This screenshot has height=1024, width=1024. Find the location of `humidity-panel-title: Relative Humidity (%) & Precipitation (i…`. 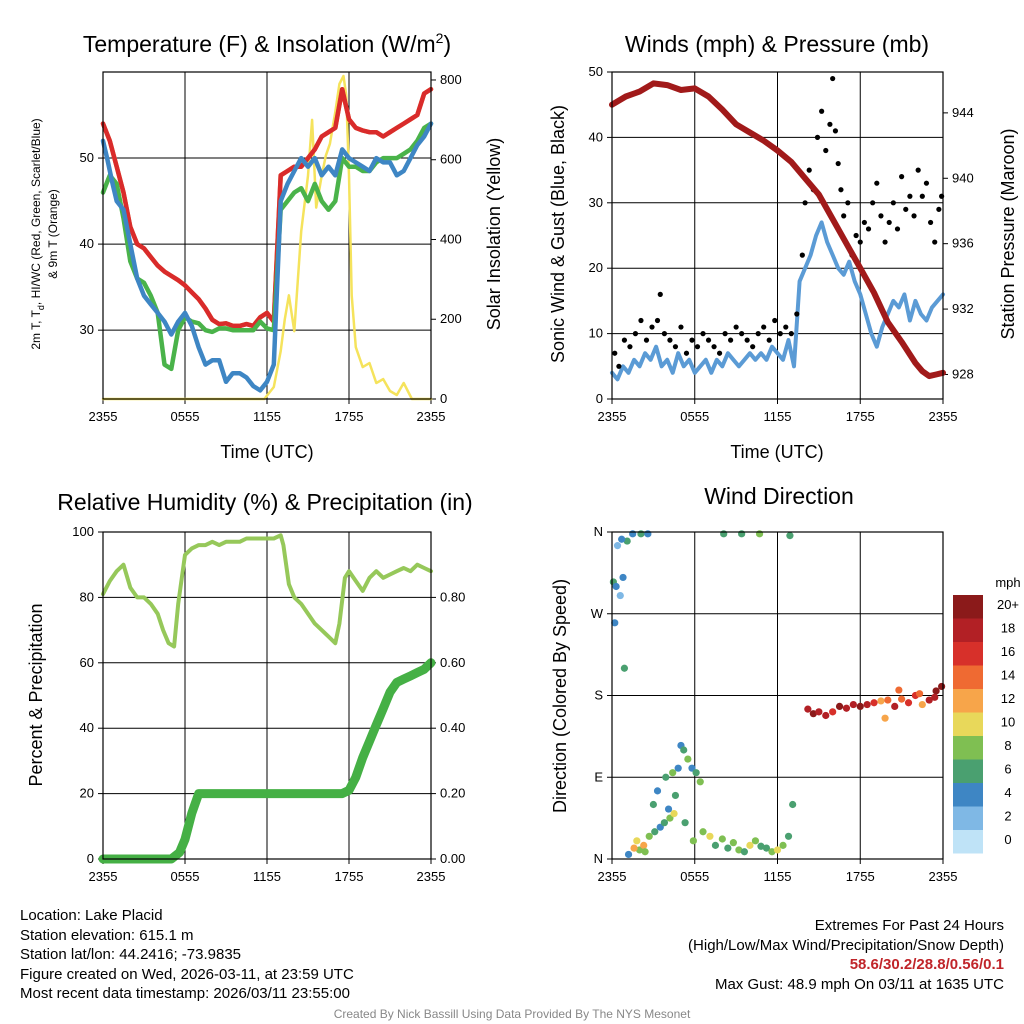

humidity-panel-title: Relative Humidity (%) & Precipitation (i… is located at coordinates (264, 502).